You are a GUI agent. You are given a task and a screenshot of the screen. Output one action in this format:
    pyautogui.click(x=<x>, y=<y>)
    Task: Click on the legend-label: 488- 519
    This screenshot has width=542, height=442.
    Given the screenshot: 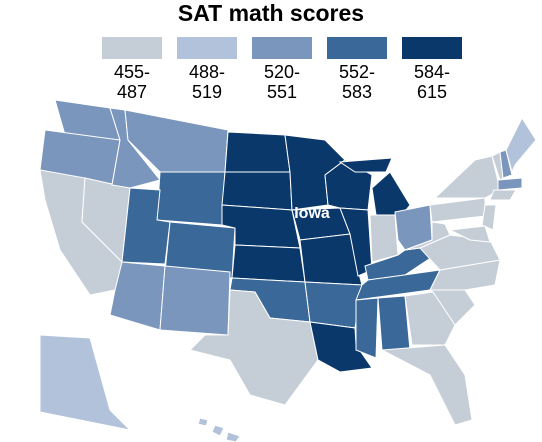 What is the action you would take?
    pyautogui.click(x=207, y=82)
    